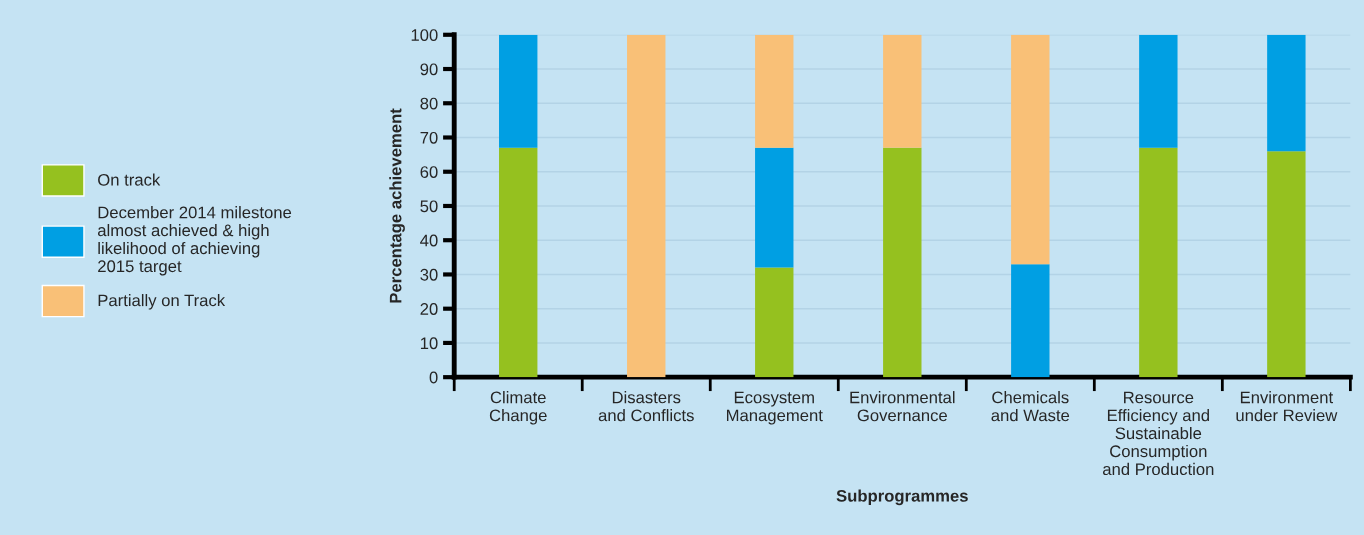 This screenshot has height=535, width=1364. What do you see at coordinates (424, 35) in the screenshot?
I see `y-tick-label: 100` at bounding box center [424, 35].